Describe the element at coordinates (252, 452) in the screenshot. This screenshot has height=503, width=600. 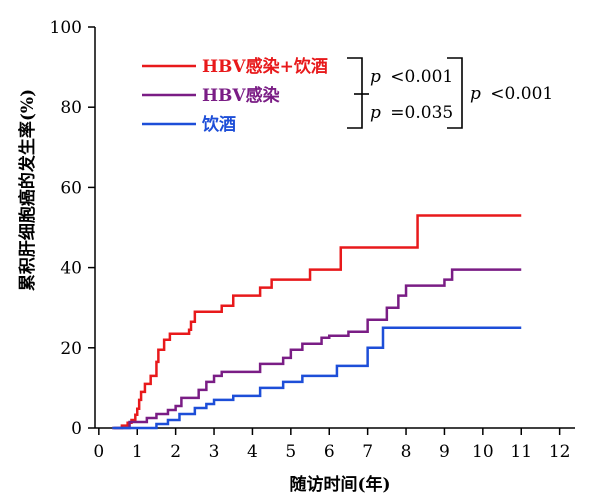
I see `x-tick-label: 4` at that location.